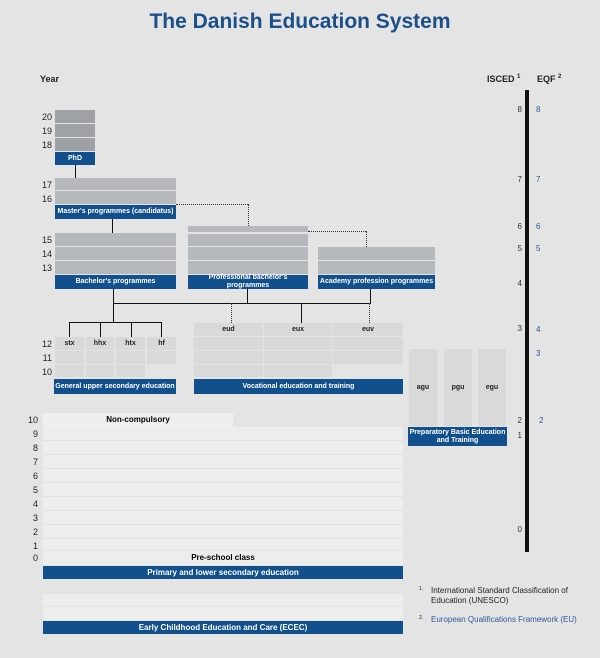 Image resolution: width=600 pixels, height=658 pixels. Describe the element at coordinates (228, 329) in the screenshot. I see `track-eud: eud` at that location.